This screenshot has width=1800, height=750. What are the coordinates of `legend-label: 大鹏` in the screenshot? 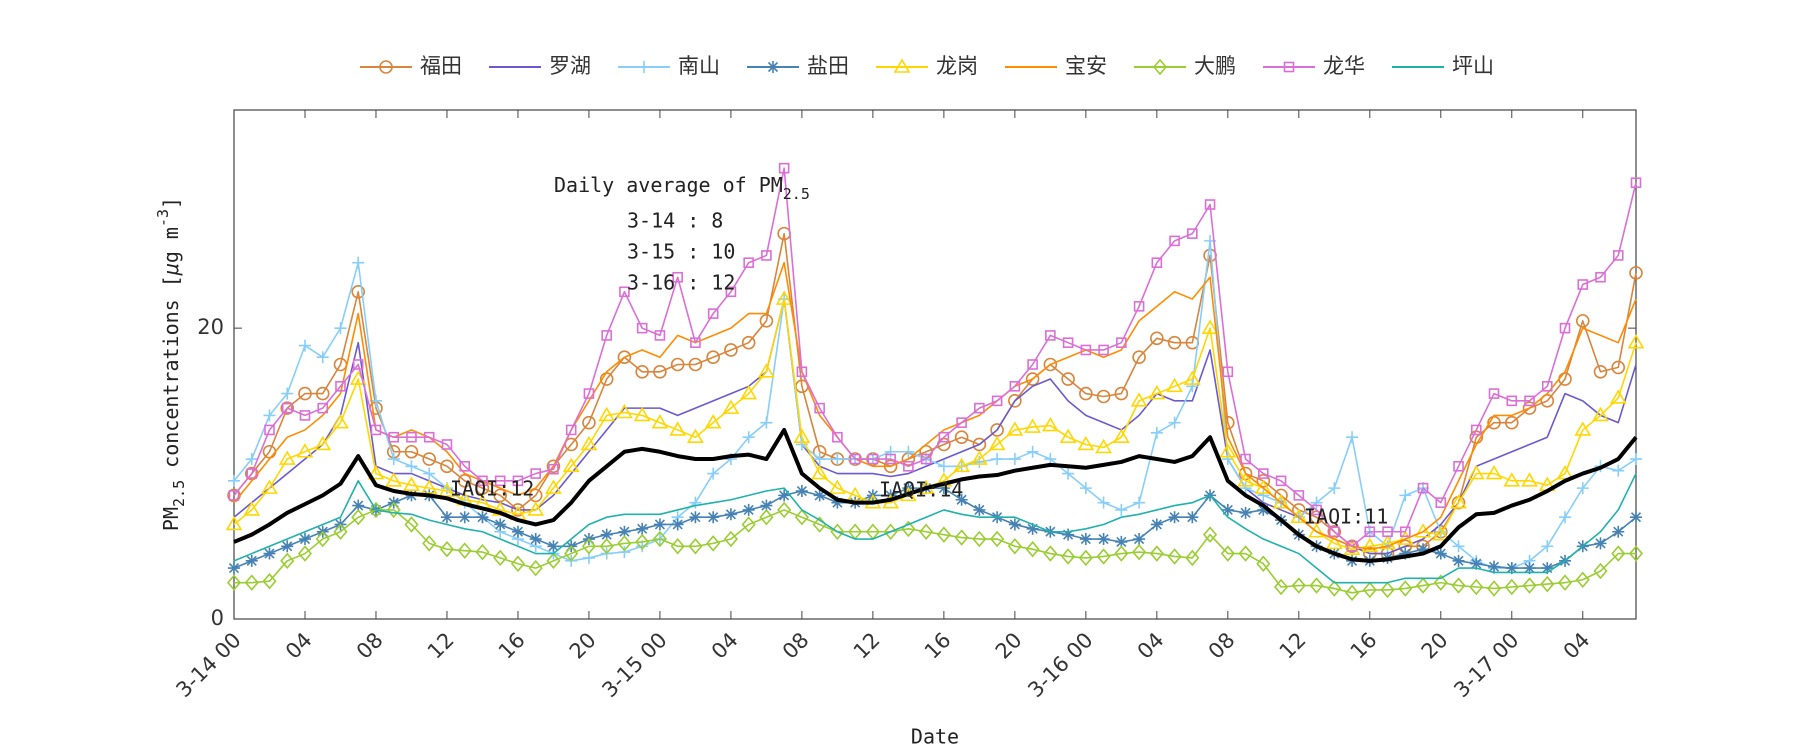 It's located at (1215, 66).